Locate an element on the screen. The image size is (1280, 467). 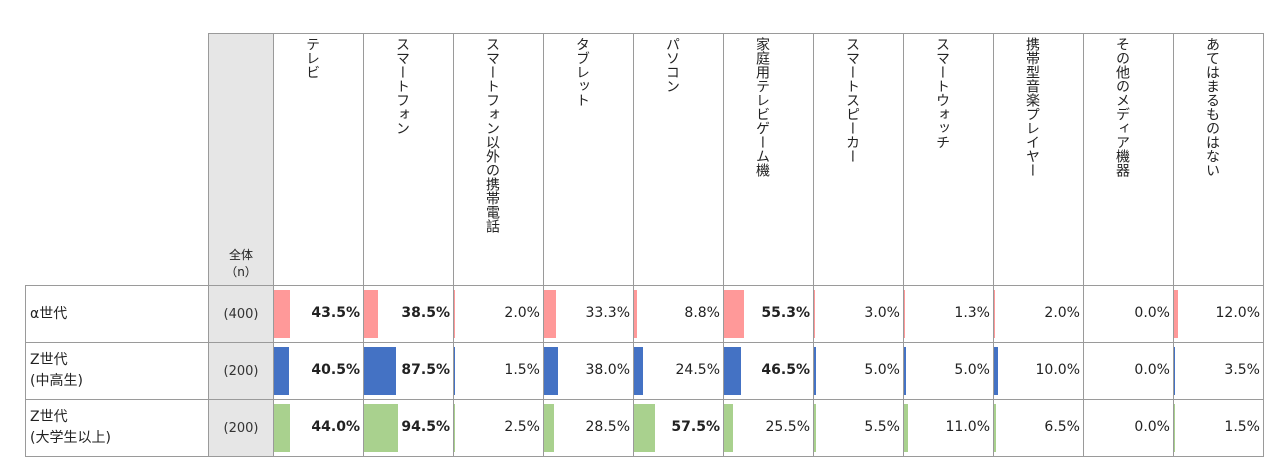
column-header-label: スマートスピーカー is located at coordinates (852, 100).